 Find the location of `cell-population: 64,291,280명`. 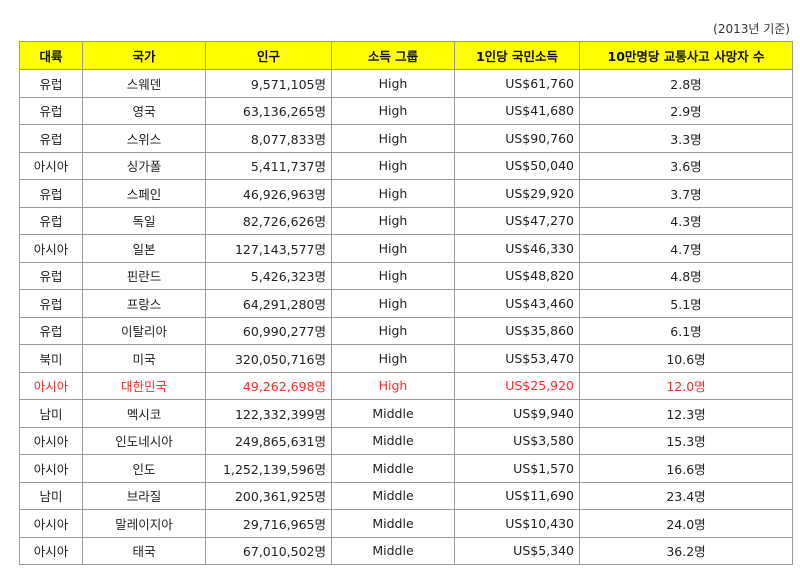

cell-population: 64,291,280명 is located at coordinates (268, 303).